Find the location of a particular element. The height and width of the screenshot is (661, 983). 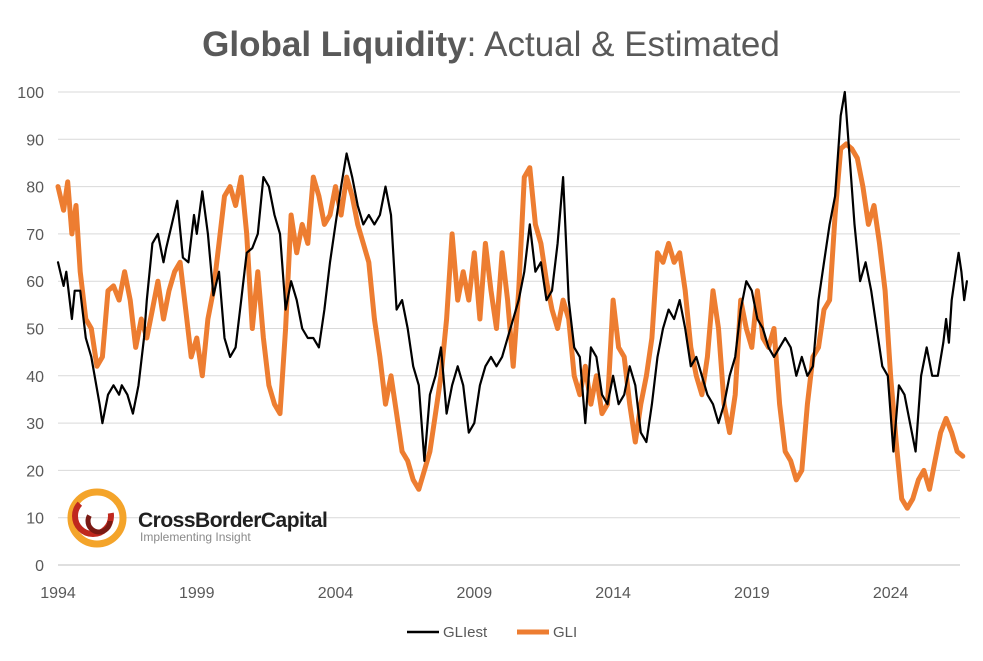

chart-title-bold: Global Liquidity is located at coordinates (334, 44).